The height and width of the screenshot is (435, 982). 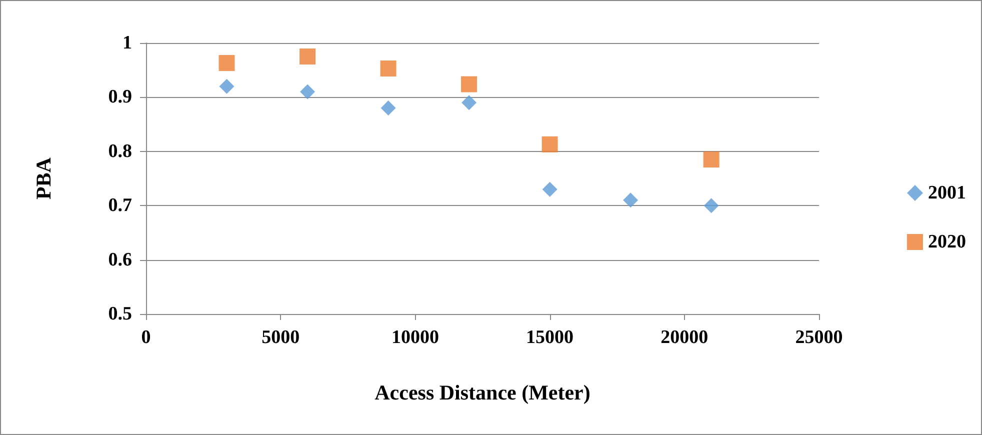 I want to click on x-tick-label: 25000, so click(x=819, y=337).